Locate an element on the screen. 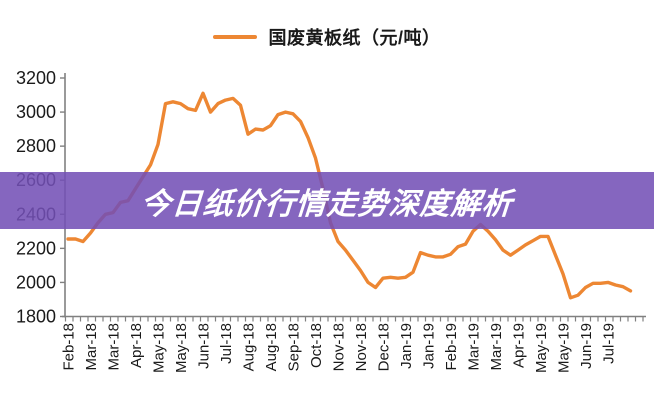 This screenshot has height=400, width=654. x-tick-label: Jul-19 is located at coordinates (609, 343).